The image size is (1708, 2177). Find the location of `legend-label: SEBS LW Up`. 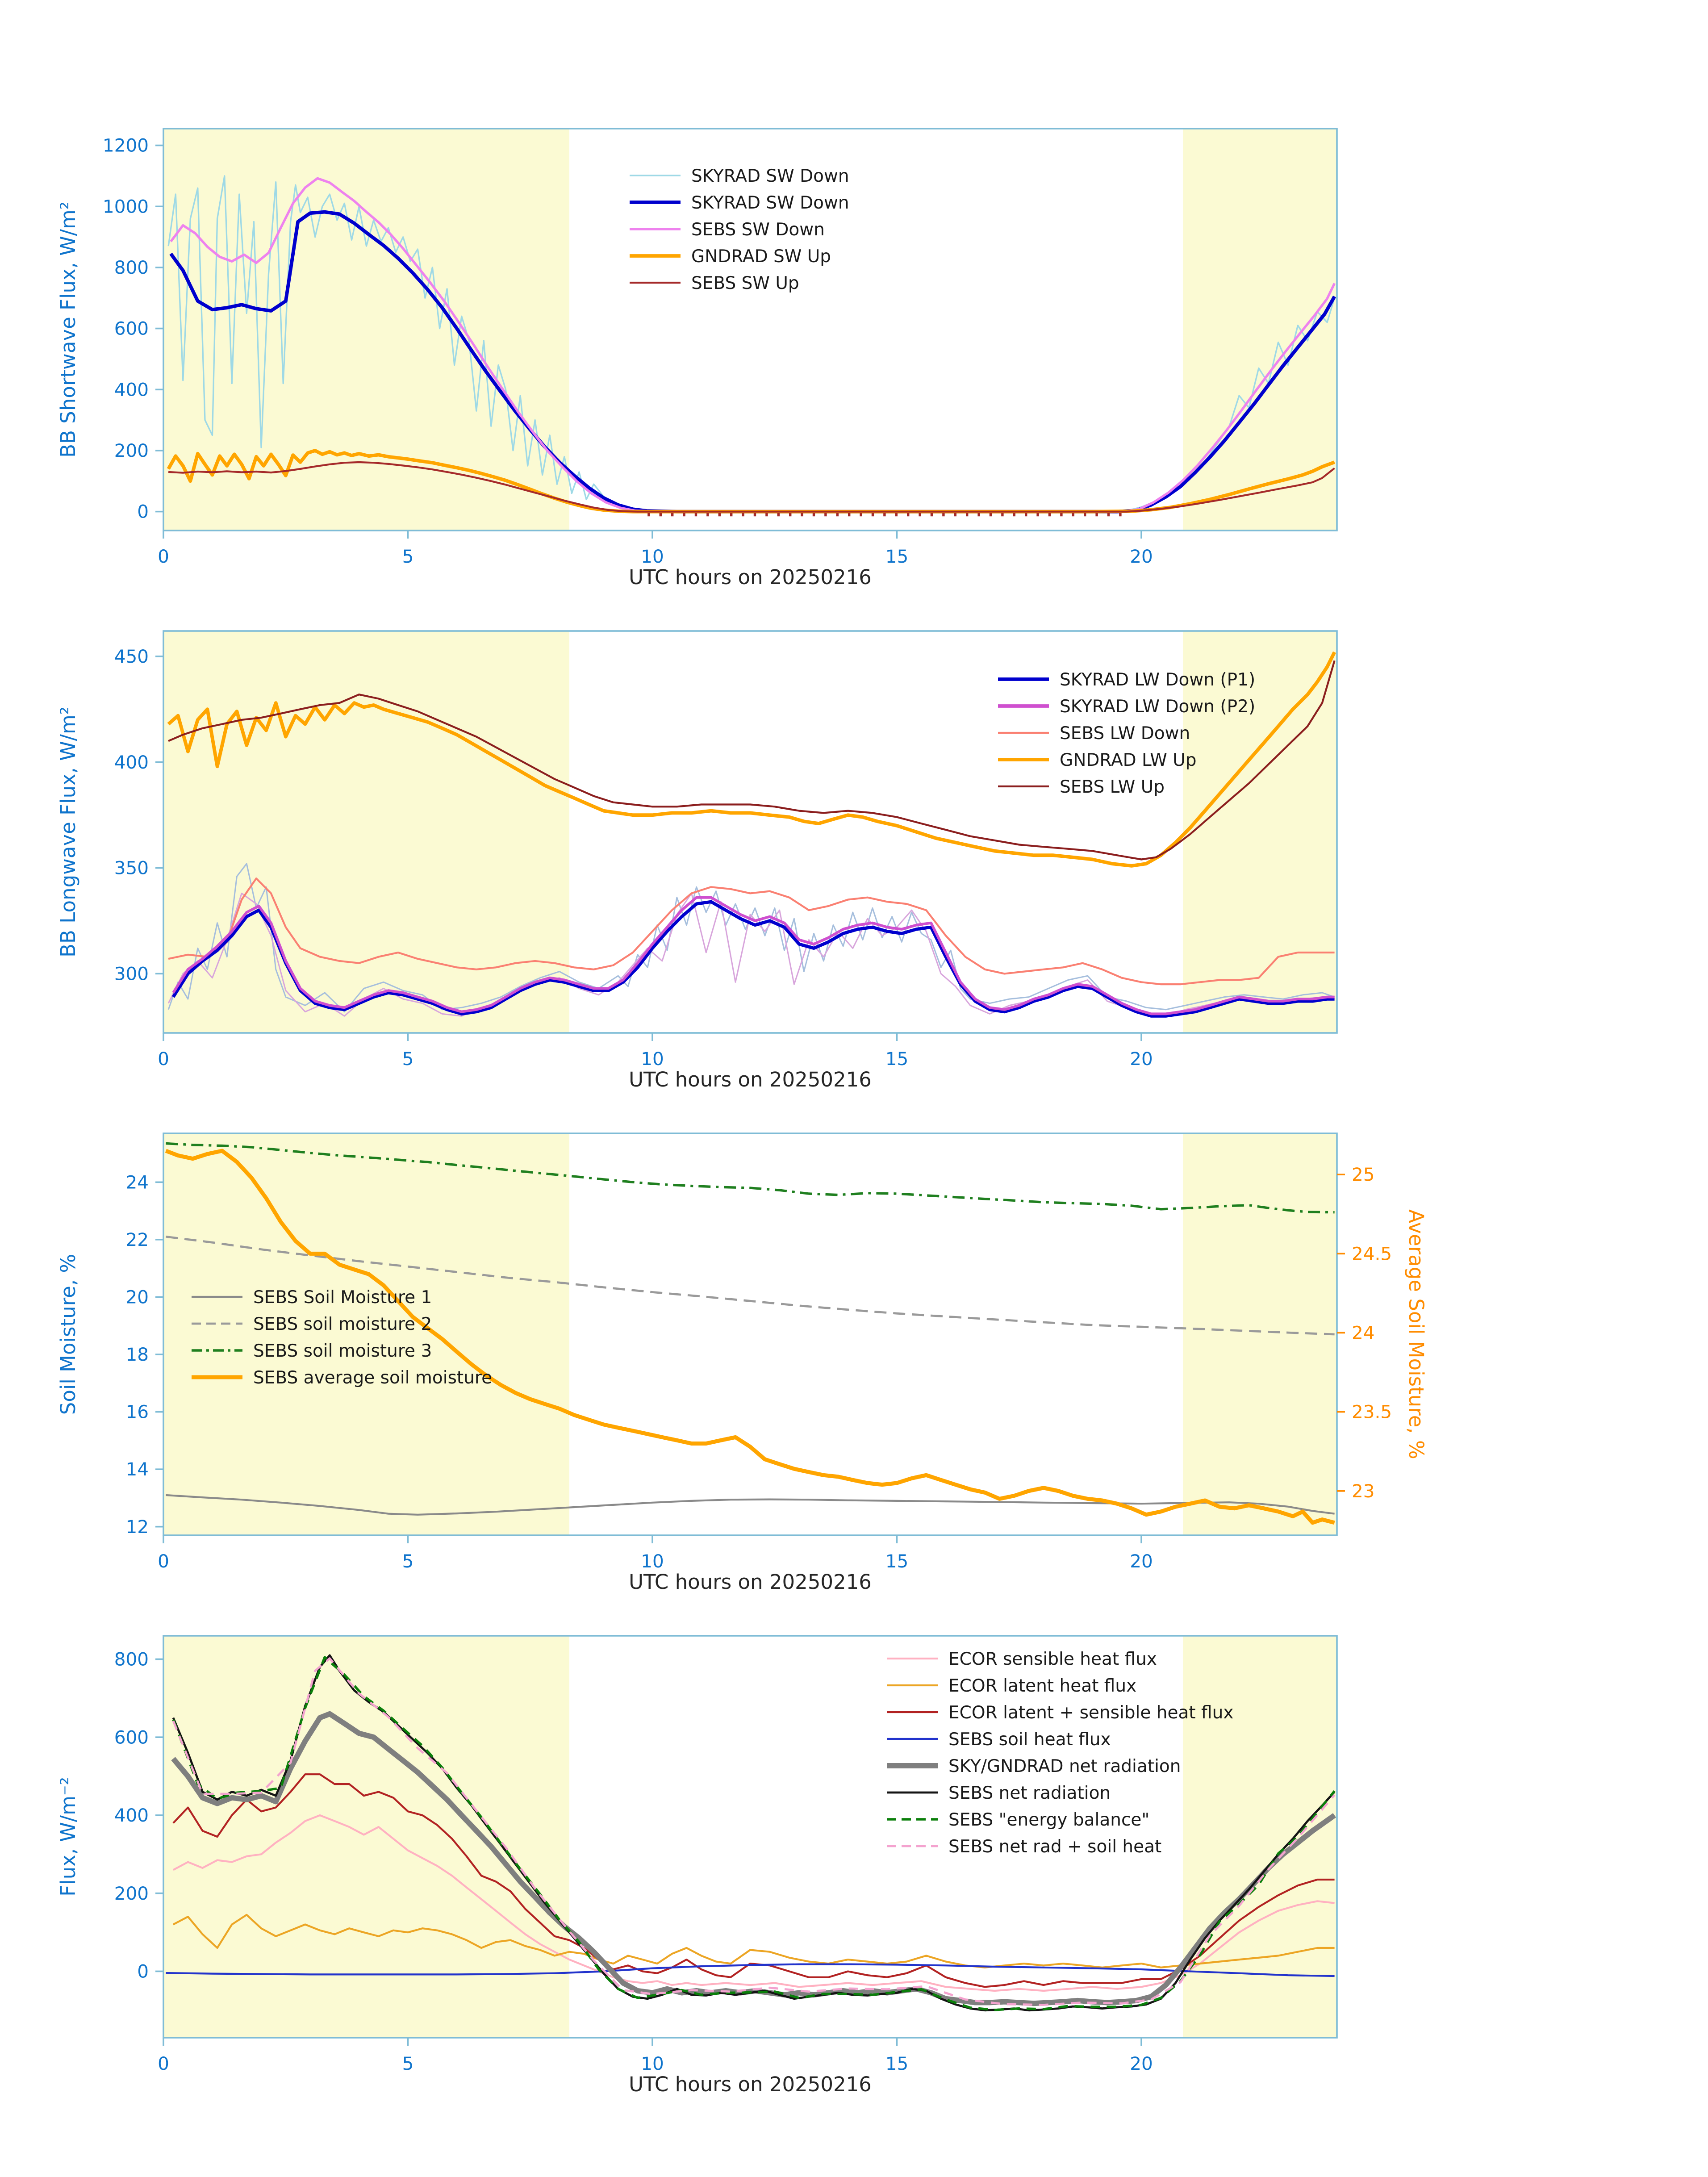

legend-label: SEBS LW Up is located at coordinates (1112, 787).